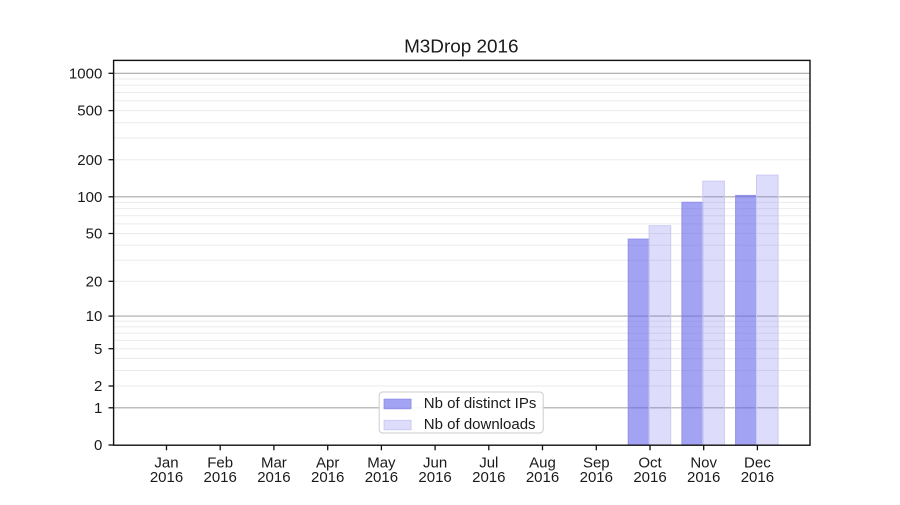  I want to click on svg-text: Dec, so click(757, 462).